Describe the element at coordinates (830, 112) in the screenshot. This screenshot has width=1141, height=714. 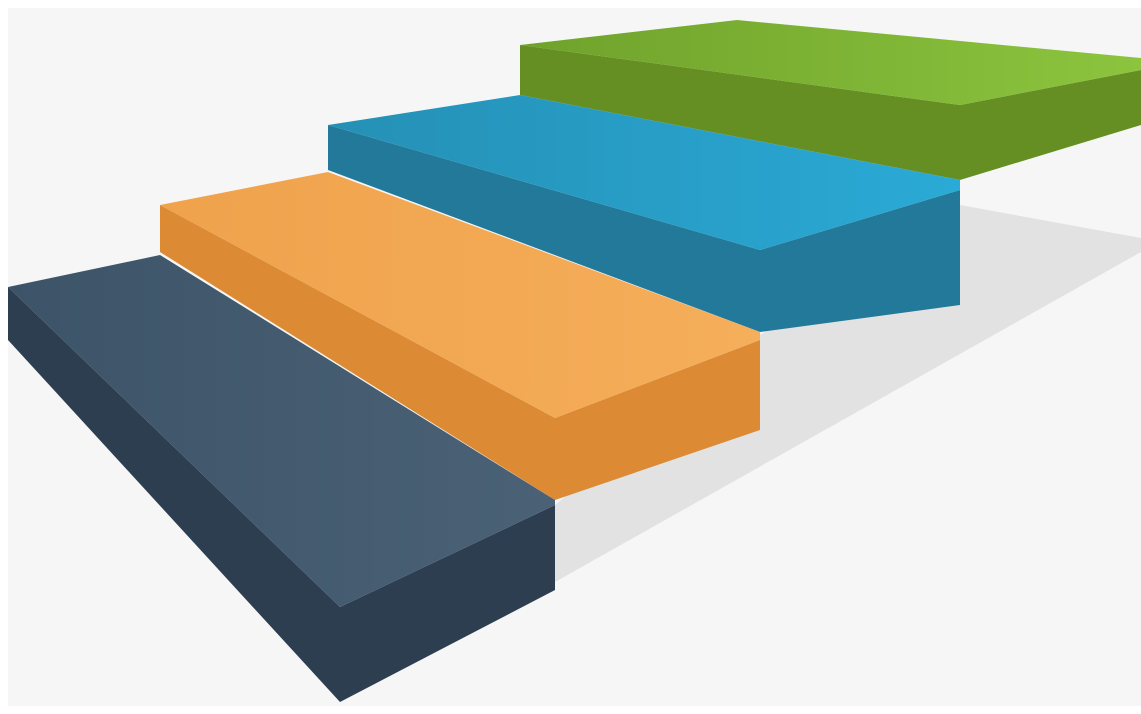
I see `green-step-side` at that location.